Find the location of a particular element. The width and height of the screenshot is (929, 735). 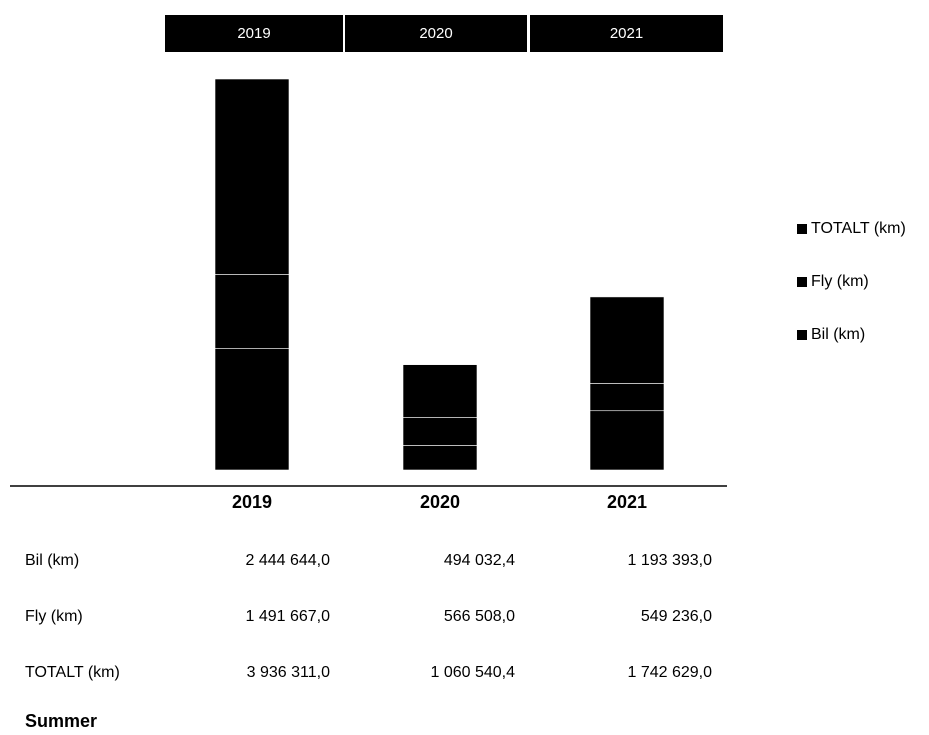

header-label: 2021 is located at coordinates (626, 33).